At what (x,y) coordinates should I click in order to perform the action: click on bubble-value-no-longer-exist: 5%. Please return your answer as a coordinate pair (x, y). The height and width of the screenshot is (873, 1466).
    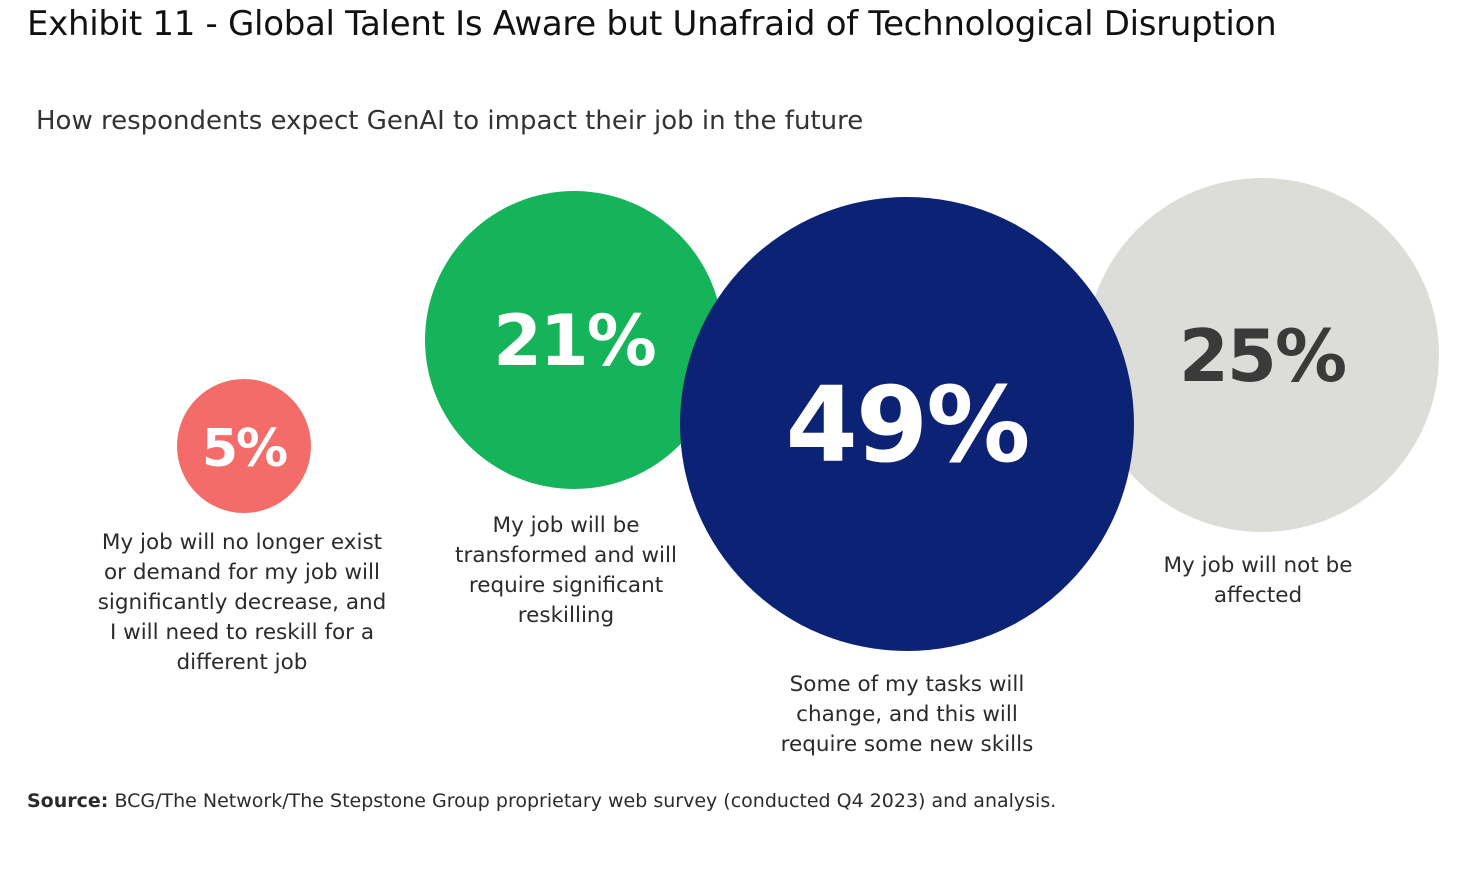
    Looking at the image, I should click on (244, 449).